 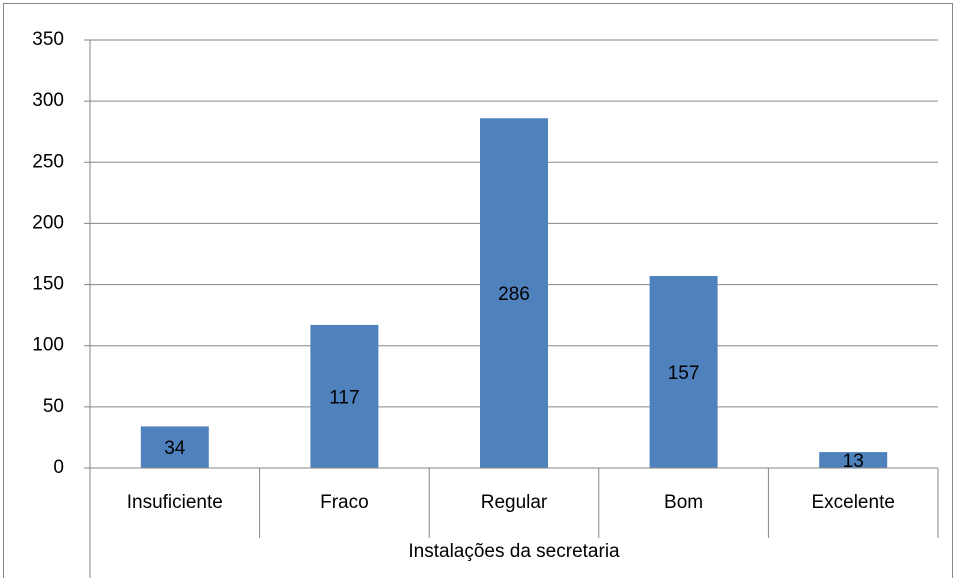 I want to click on x-tick-label: Excelente, so click(x=852, y=502).